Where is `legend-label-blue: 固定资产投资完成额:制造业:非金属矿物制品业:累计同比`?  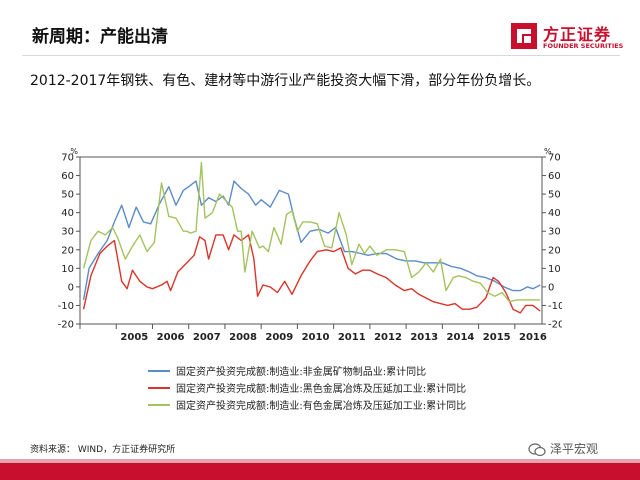
legend-label-blue: 固定资产投资完成额:制造业:非金属矿物制品业:累计同比 is located at coordinates (301, 372).